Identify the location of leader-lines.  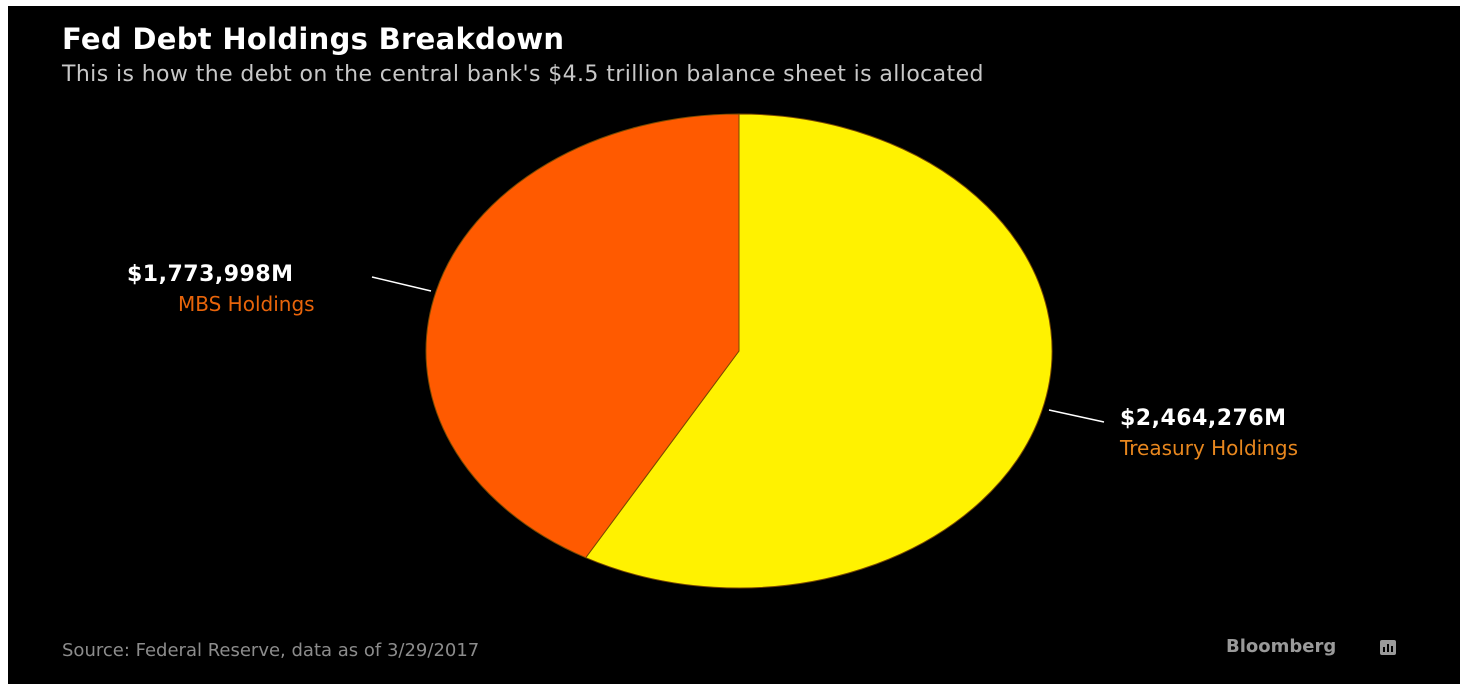
(738, 349).